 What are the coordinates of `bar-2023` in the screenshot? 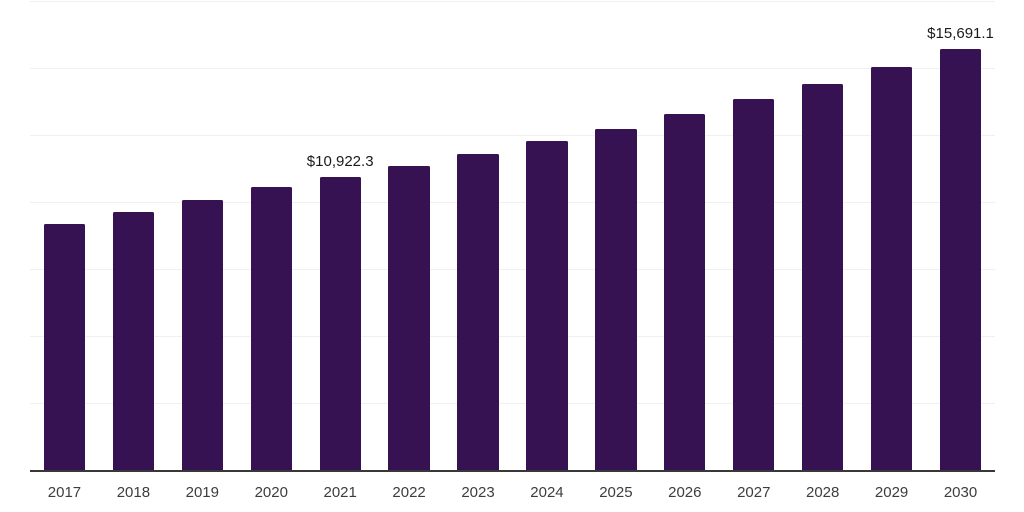 It's located at (478, 312).